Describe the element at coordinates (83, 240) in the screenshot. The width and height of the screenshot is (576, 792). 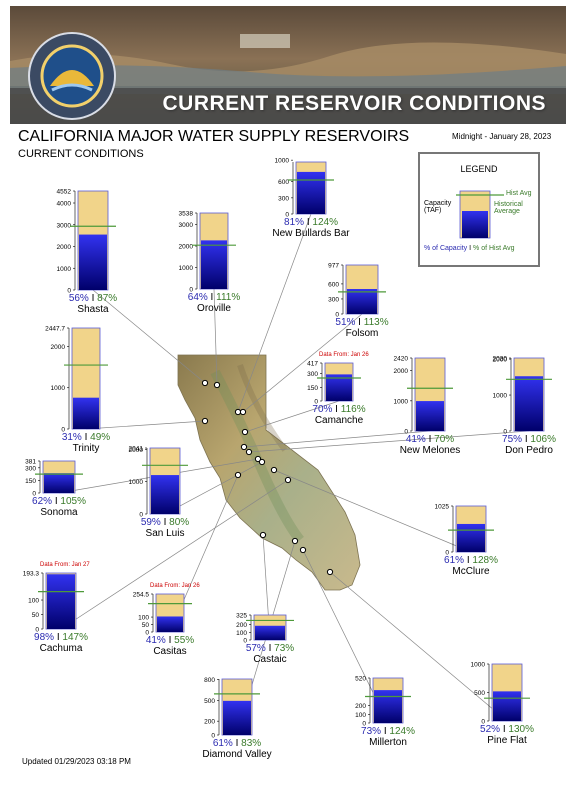
I see `reservoir-chart-shasta: 4552 4000 3000 2000 1000 0` at that location.